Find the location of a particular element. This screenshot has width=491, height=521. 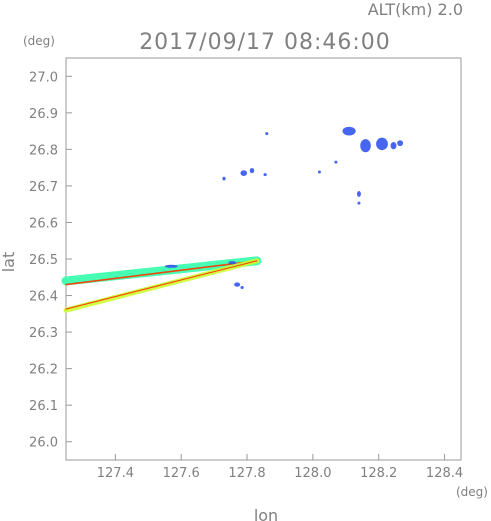

y-tick-label: 26.9 is located at coordinates (43, 114).